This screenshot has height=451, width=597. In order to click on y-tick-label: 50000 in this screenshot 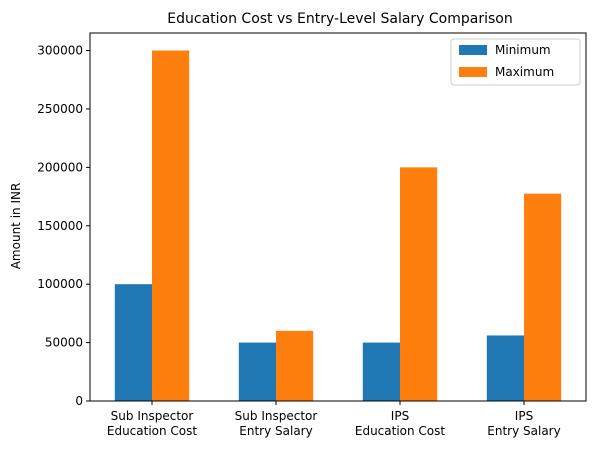, I will do `click(64, 343)`.